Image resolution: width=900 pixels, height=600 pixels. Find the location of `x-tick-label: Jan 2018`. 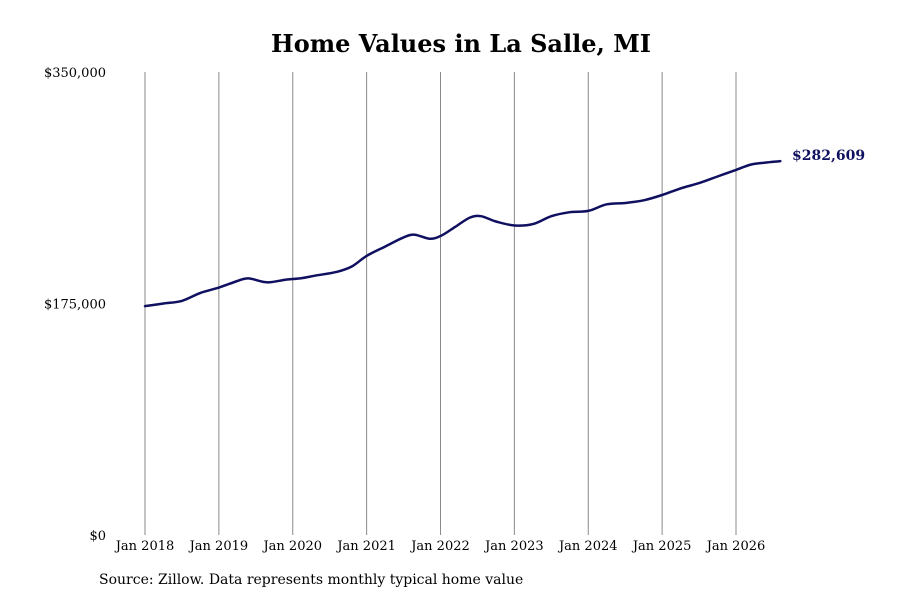

x-tick-label: Jan 2018 is located at coordinates (144, 546).